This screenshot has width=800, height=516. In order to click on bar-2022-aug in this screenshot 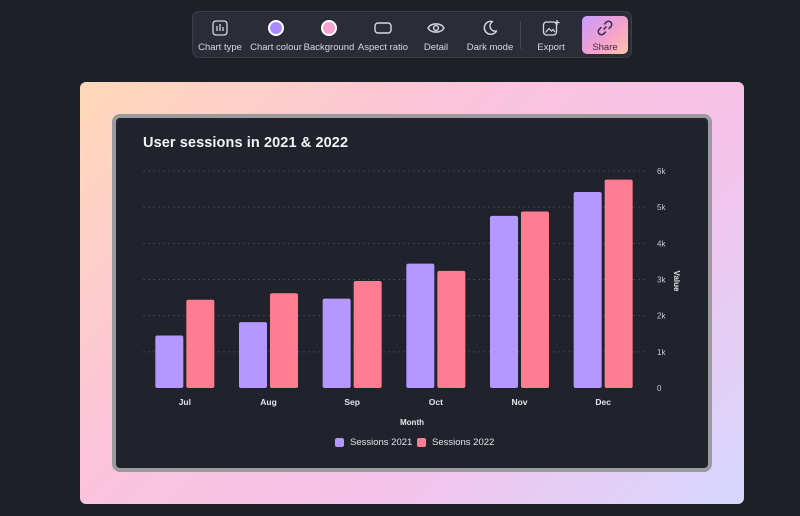, I will do `click(284, 340)`.